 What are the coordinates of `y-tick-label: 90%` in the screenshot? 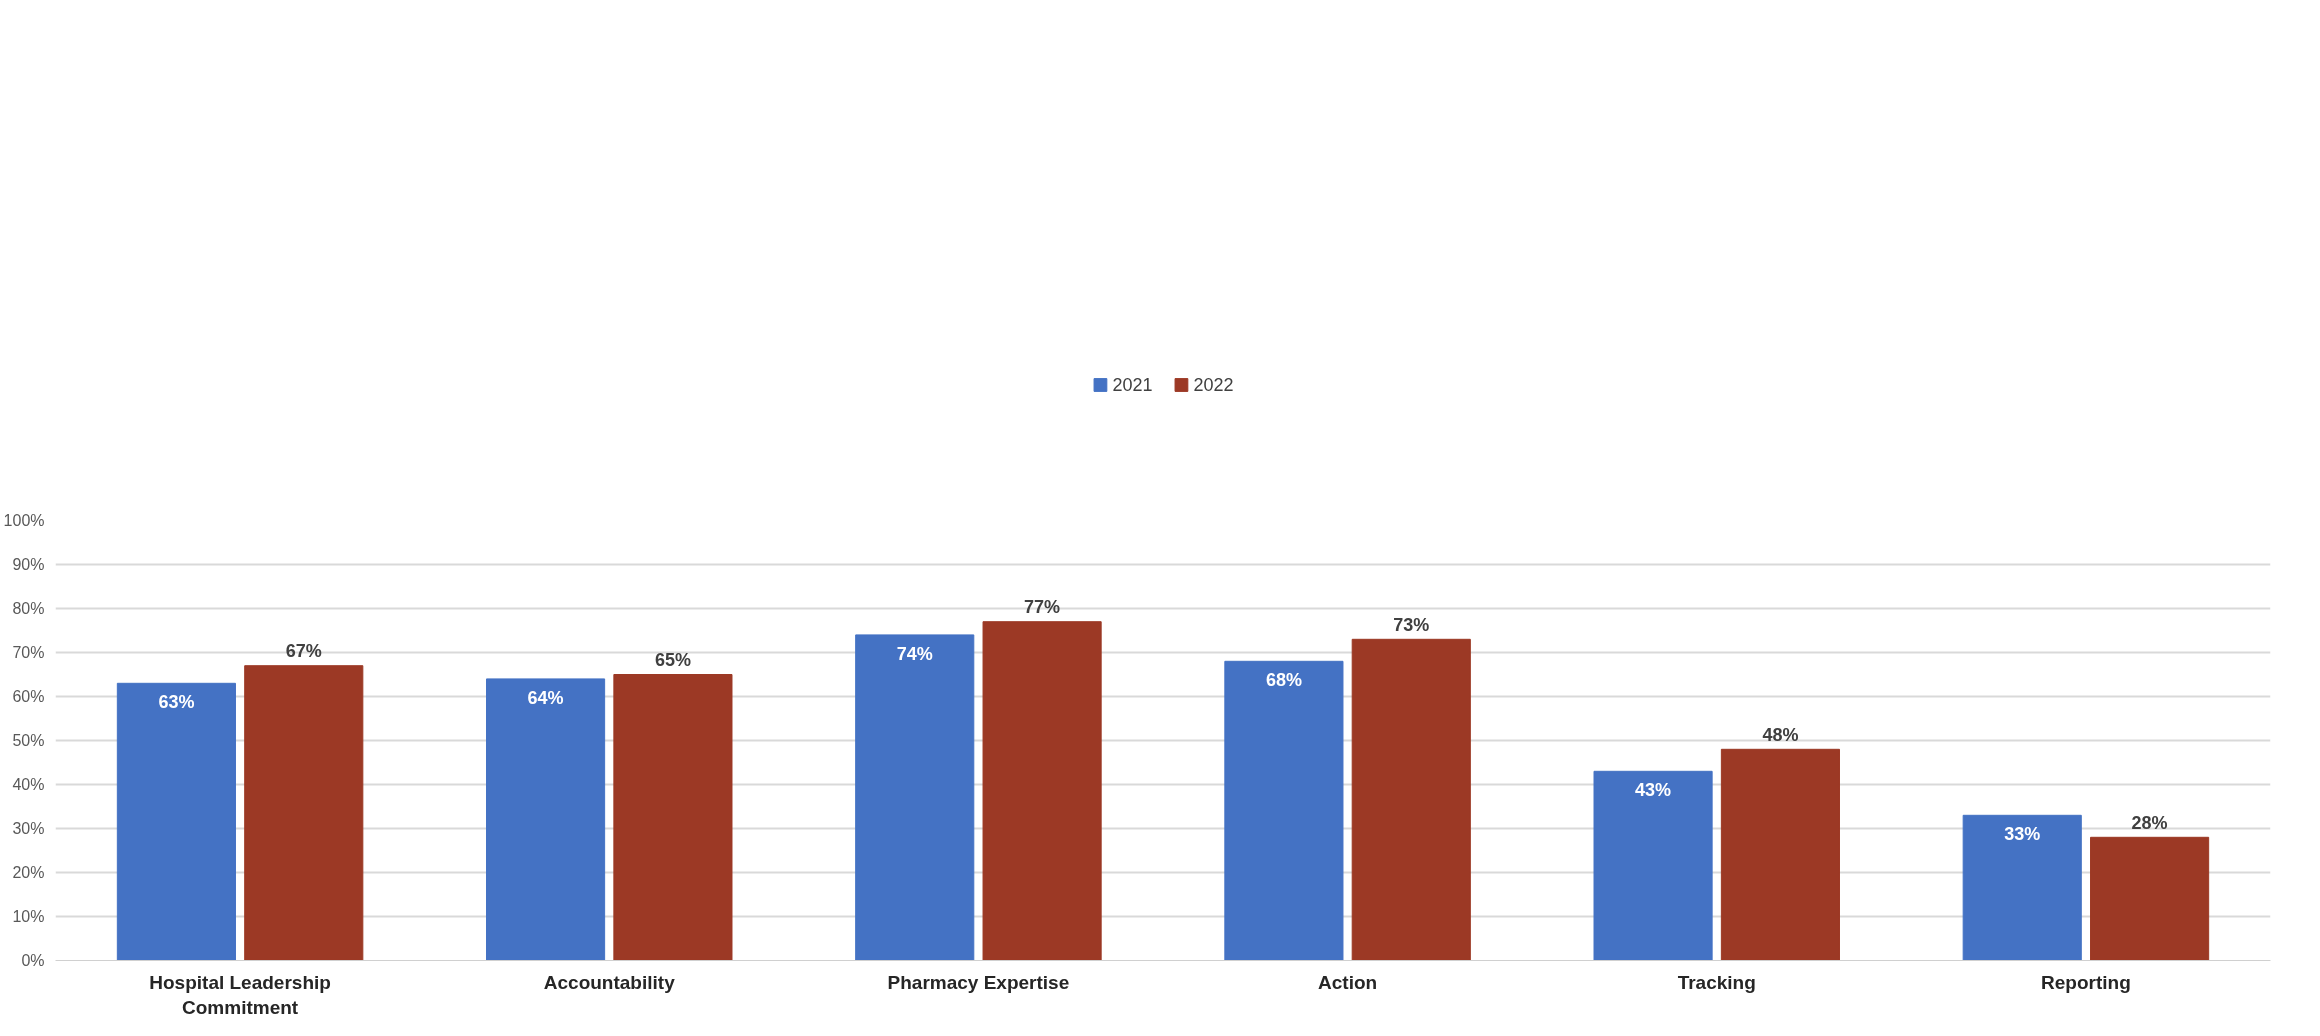 It's located at (28, 564).